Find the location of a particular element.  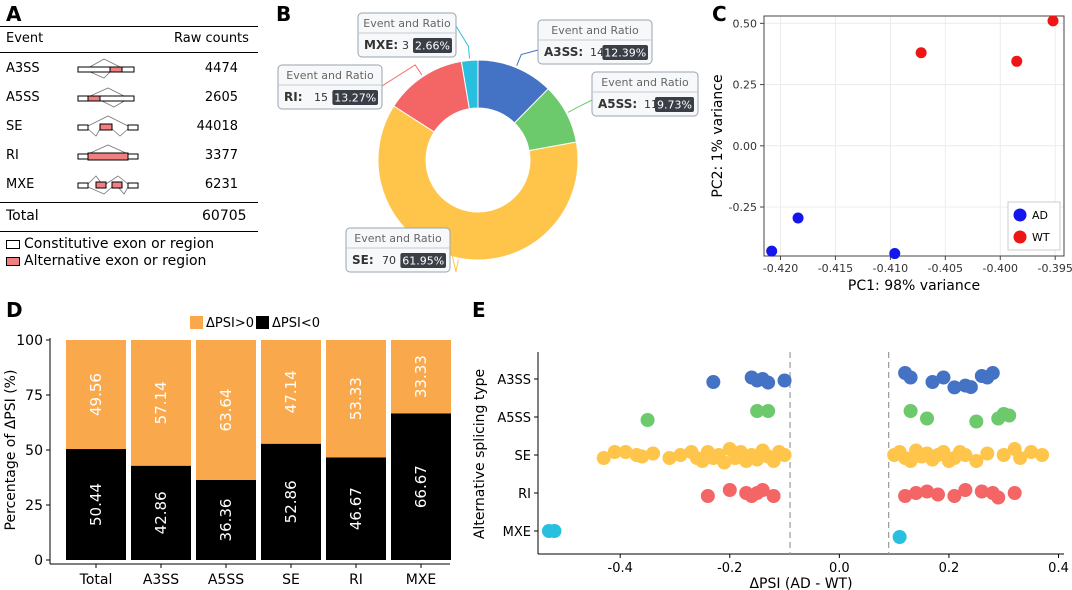

y-tick-label: SE is located at coordinates (523, 456).